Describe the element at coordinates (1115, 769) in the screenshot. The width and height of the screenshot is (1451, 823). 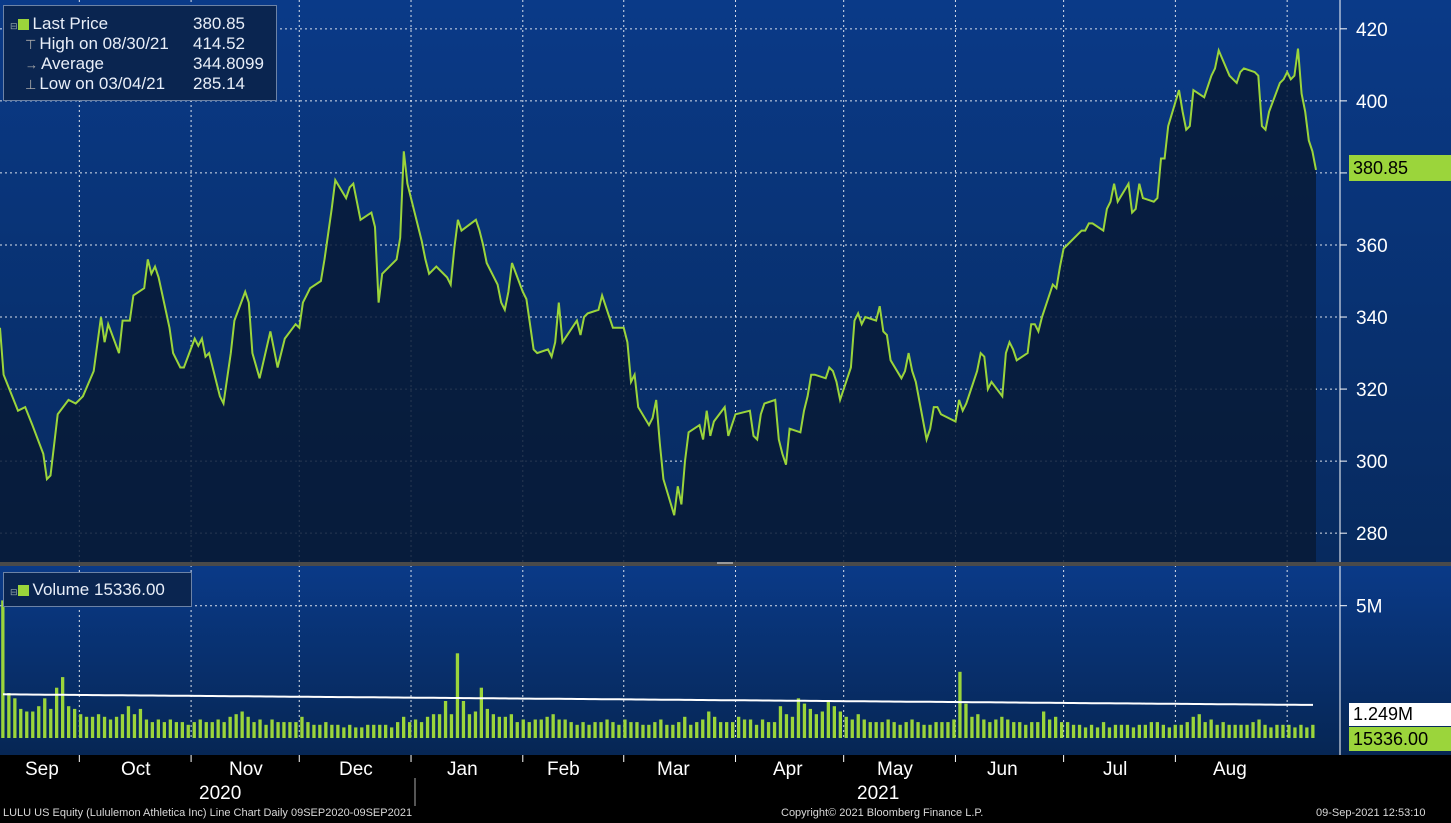
I see `x-tick-label-jul: Jul` at that location.